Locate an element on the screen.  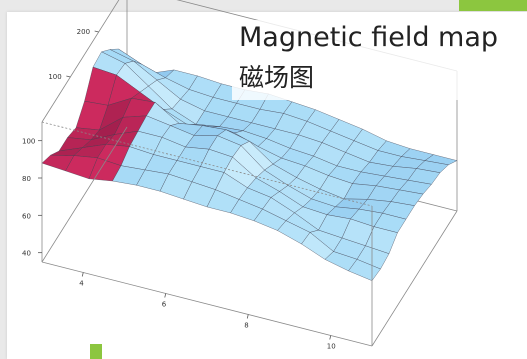
y-tick-label: 200 is located at coordinates (83, 32).